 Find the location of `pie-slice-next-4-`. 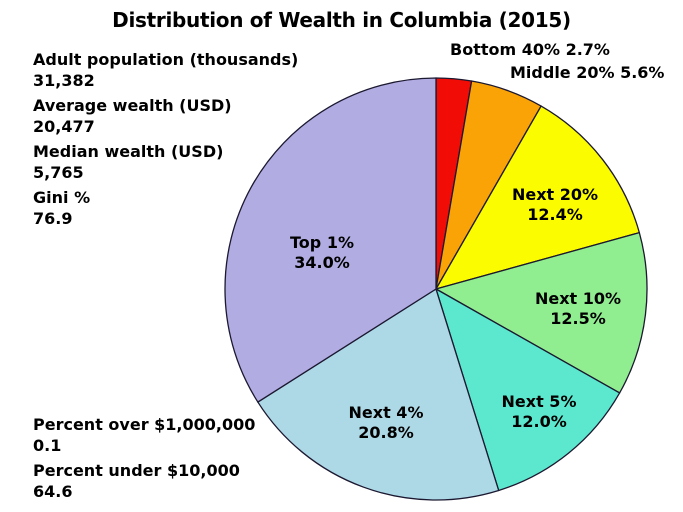

pie-slice-next-4- is located at coordinates (378, 394).